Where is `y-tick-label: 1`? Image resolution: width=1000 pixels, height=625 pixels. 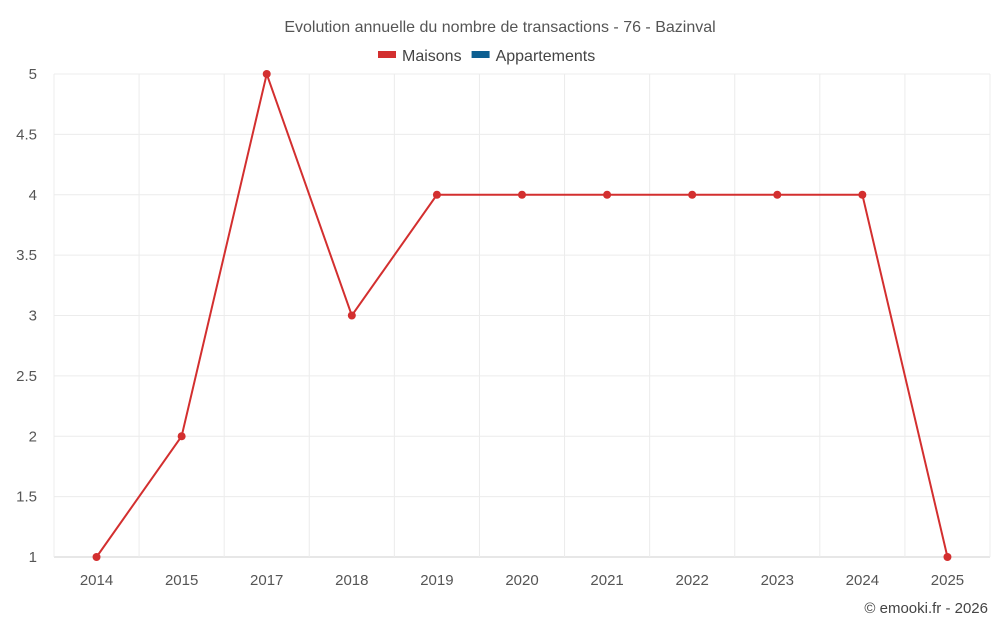
y-tick-label: 1 is located at coordinates (33, 557).